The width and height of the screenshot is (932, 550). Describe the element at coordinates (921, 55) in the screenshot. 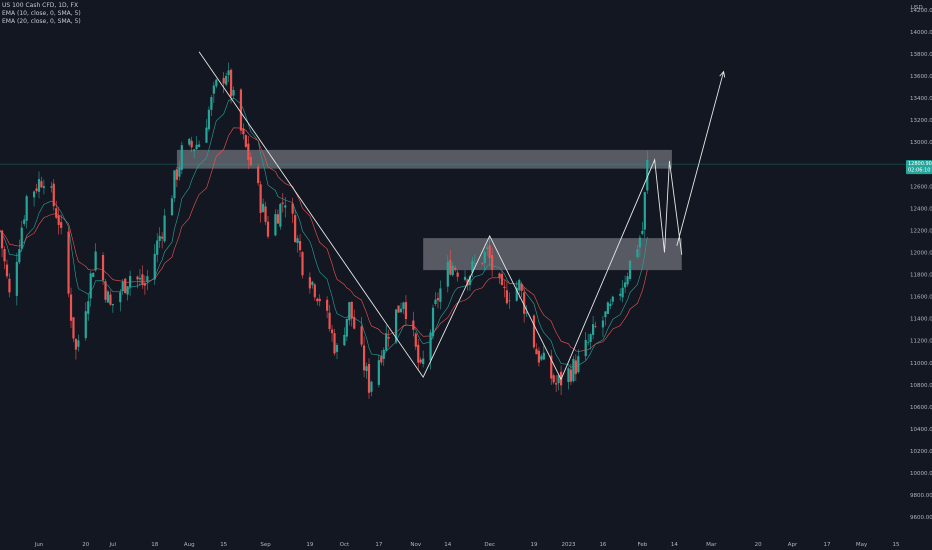

I see `y-tick-label: 13800.00` at that location.